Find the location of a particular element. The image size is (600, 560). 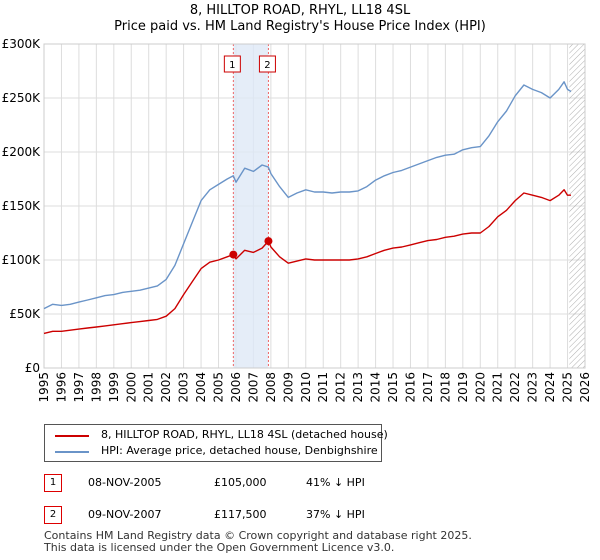

chart-title: 8, HILLTOP ROAD, RHYL, LL18 4SL is located at coordinates (300, 10).